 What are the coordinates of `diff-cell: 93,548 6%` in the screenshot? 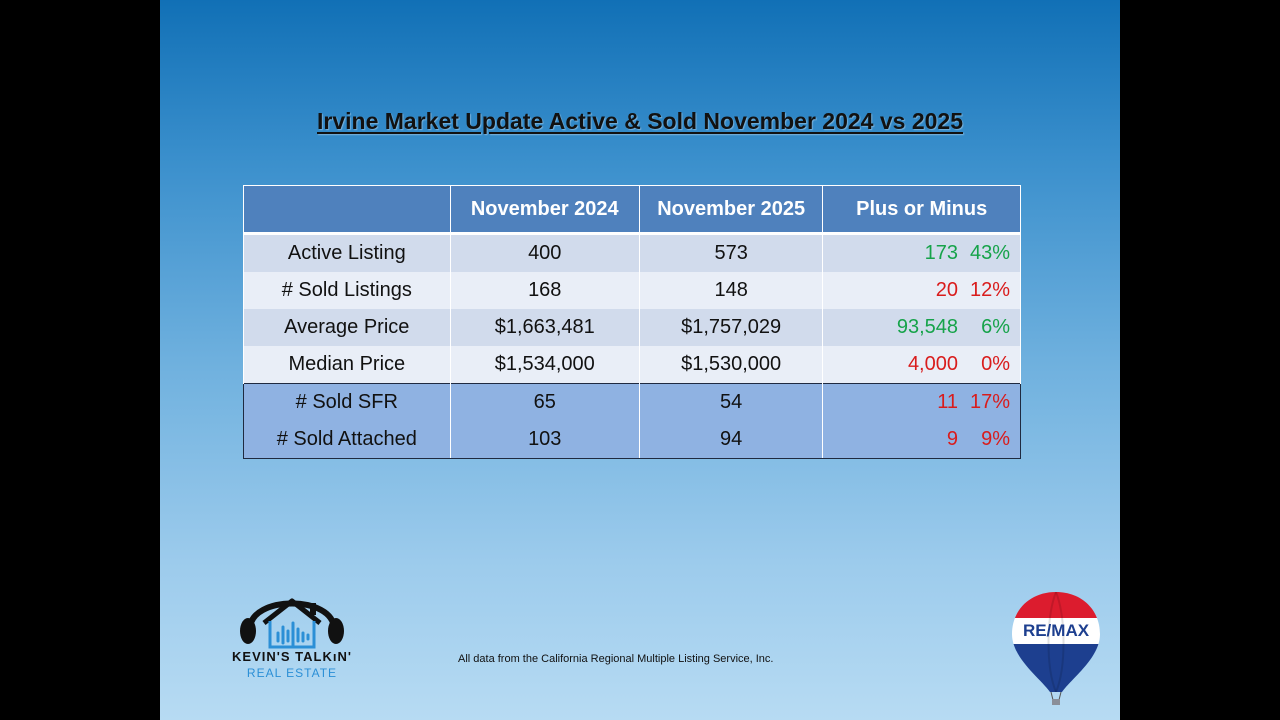 It's located at (921, 327).